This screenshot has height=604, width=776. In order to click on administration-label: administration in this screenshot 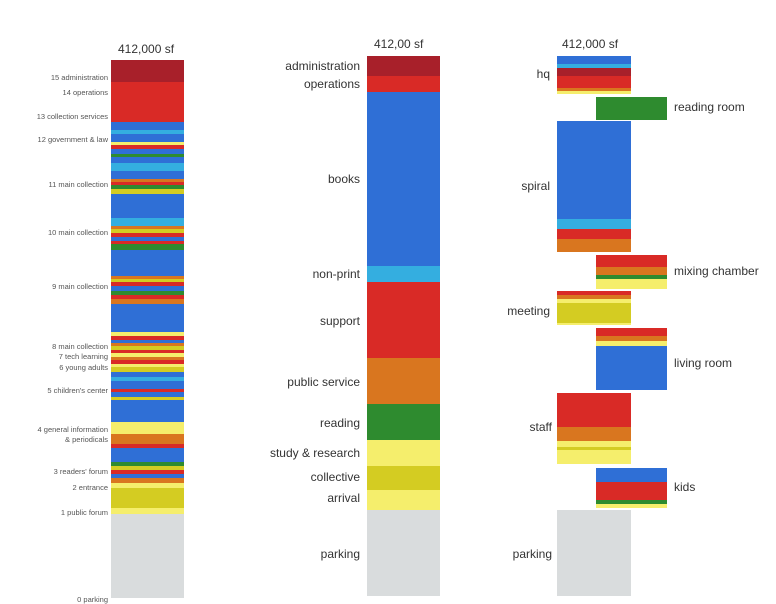, I will do `click(322, 66)`.